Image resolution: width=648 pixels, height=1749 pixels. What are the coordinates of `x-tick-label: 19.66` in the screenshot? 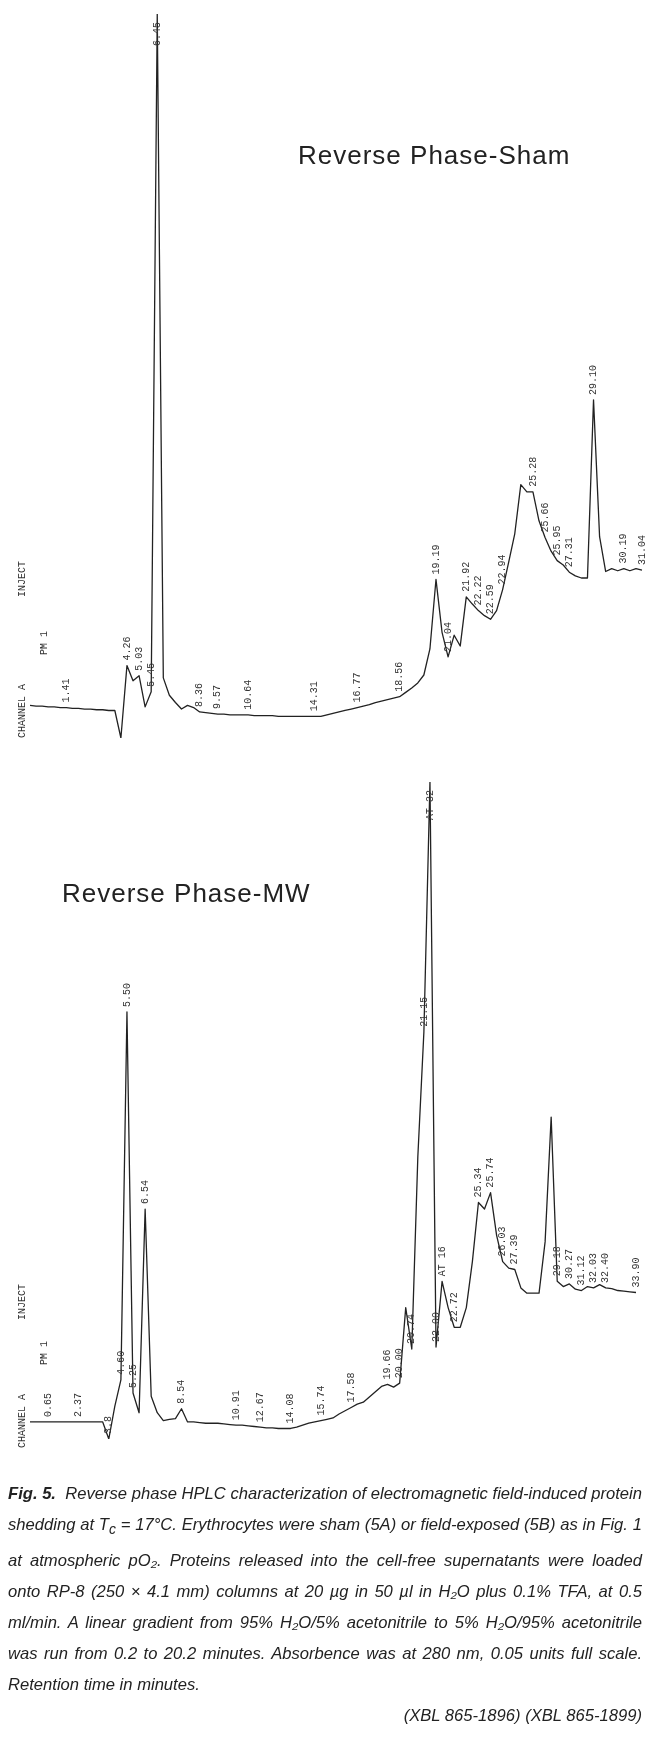 It's located at (388, 1364).